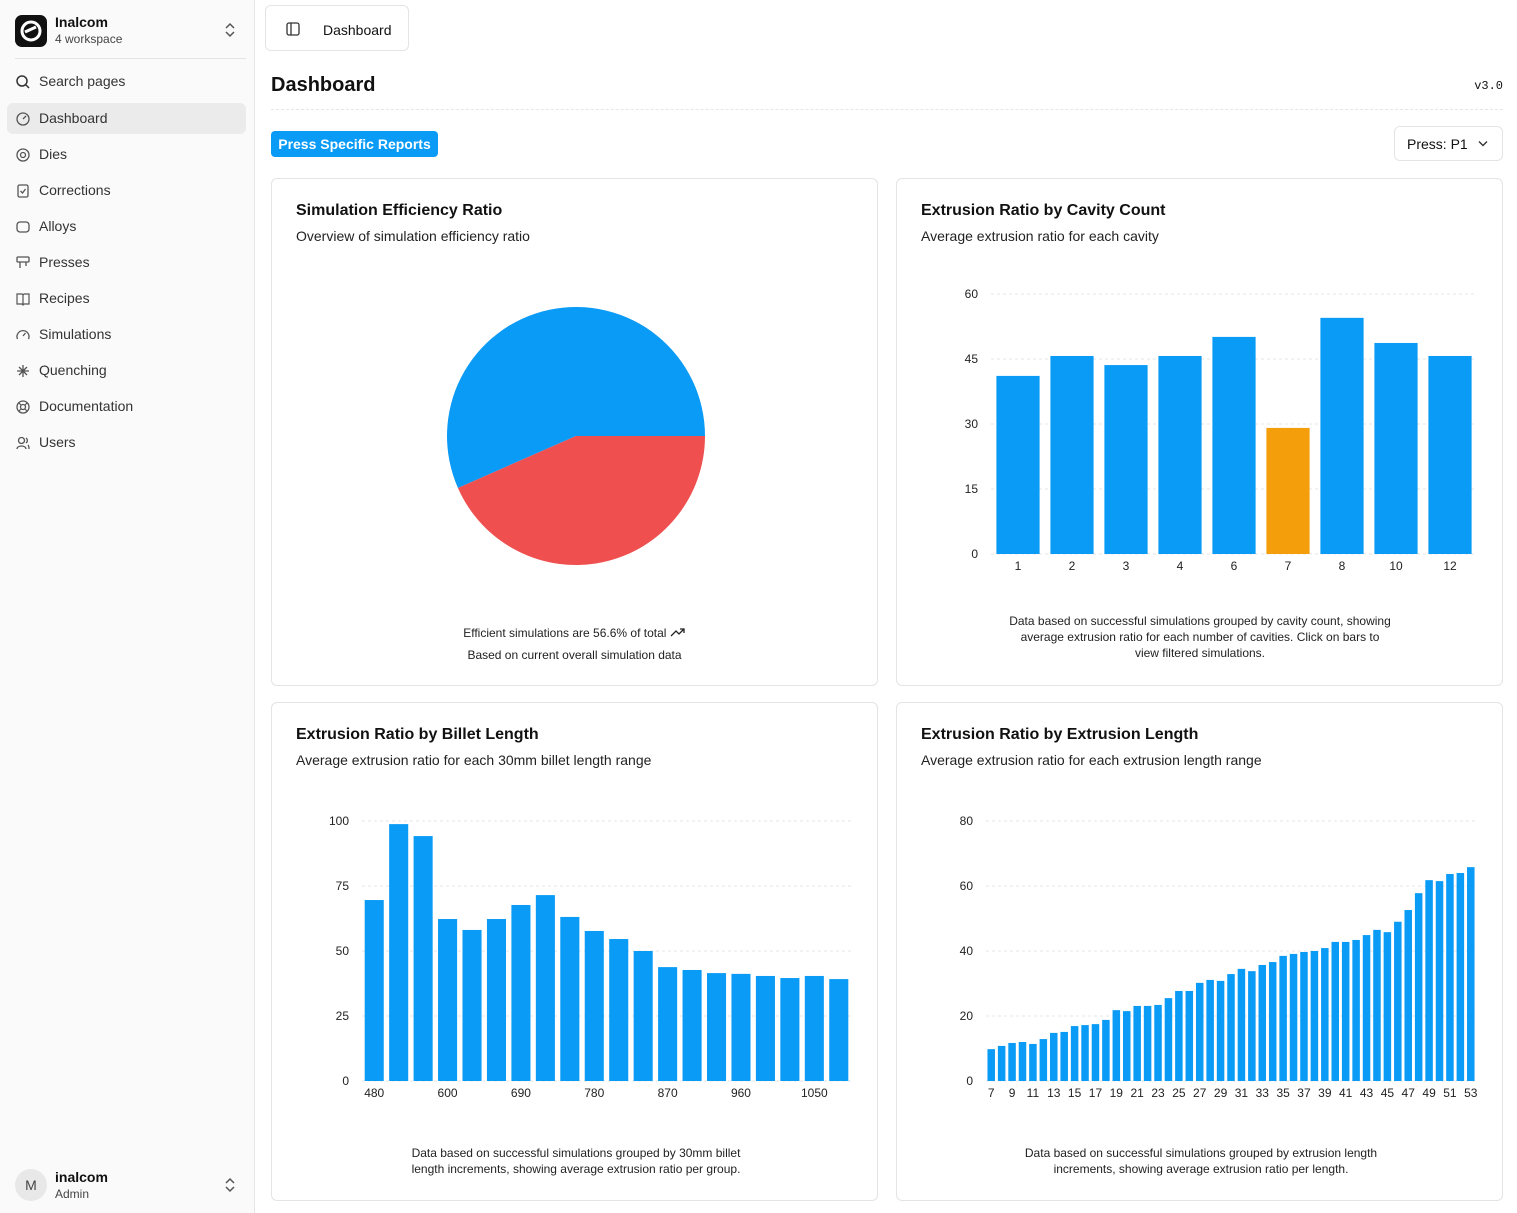 This screenshot has width=1517, height=1213. What do you see at coordinates (126, 406) in the screenshot?
I see `nav-item: Documentation` at bounding box center [126, 406].